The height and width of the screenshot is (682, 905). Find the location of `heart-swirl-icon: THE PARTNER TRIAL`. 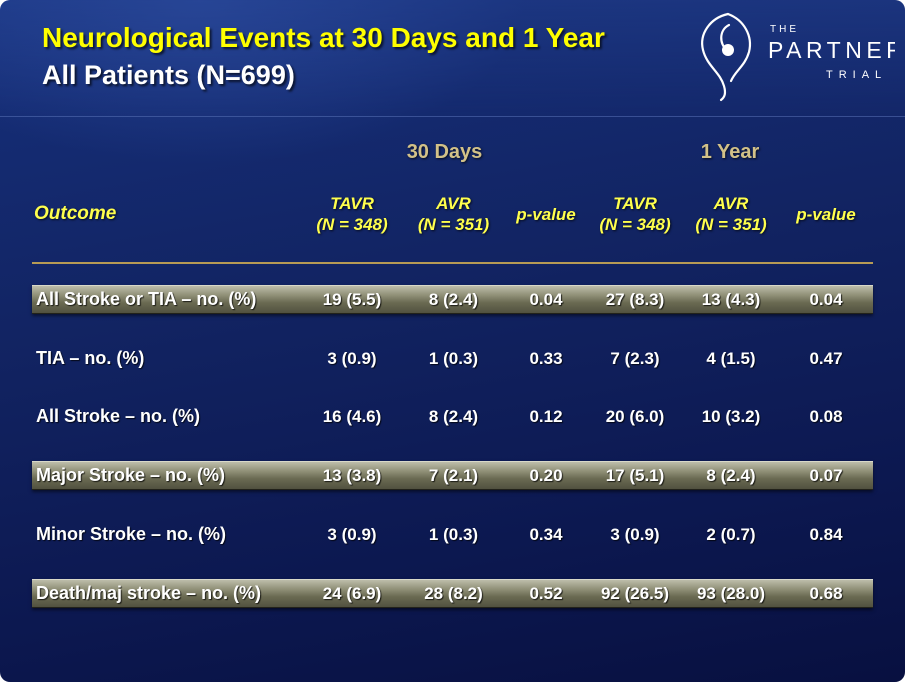

heart-swirl-icon: THE PARTNER TRIAL is located at coordinates (802, 57).